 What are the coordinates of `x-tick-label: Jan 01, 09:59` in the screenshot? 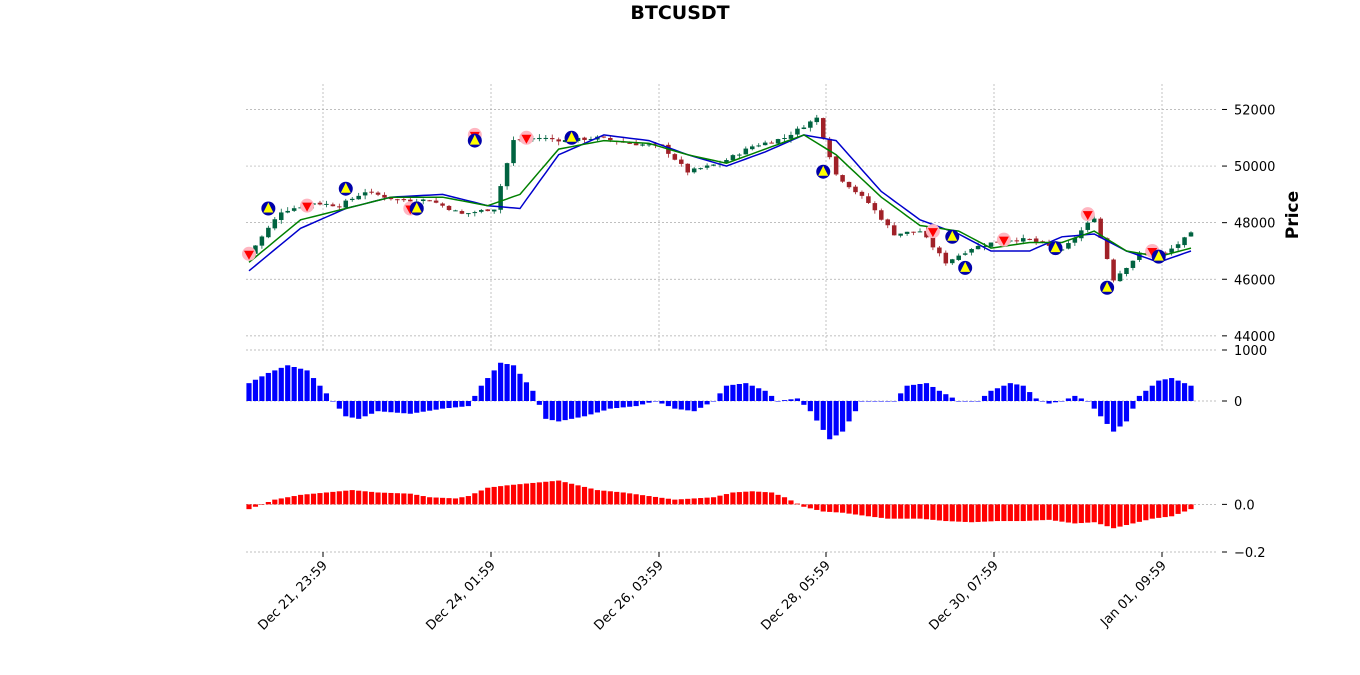 It's located at (1133, 594).